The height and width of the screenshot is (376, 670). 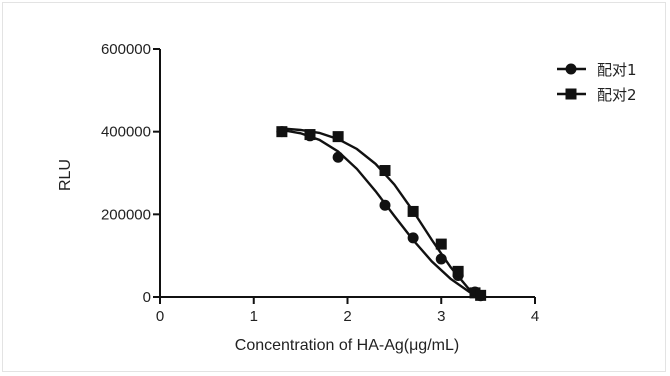 I want to click on x-tick-label: 4, so click(x=535, y=316).